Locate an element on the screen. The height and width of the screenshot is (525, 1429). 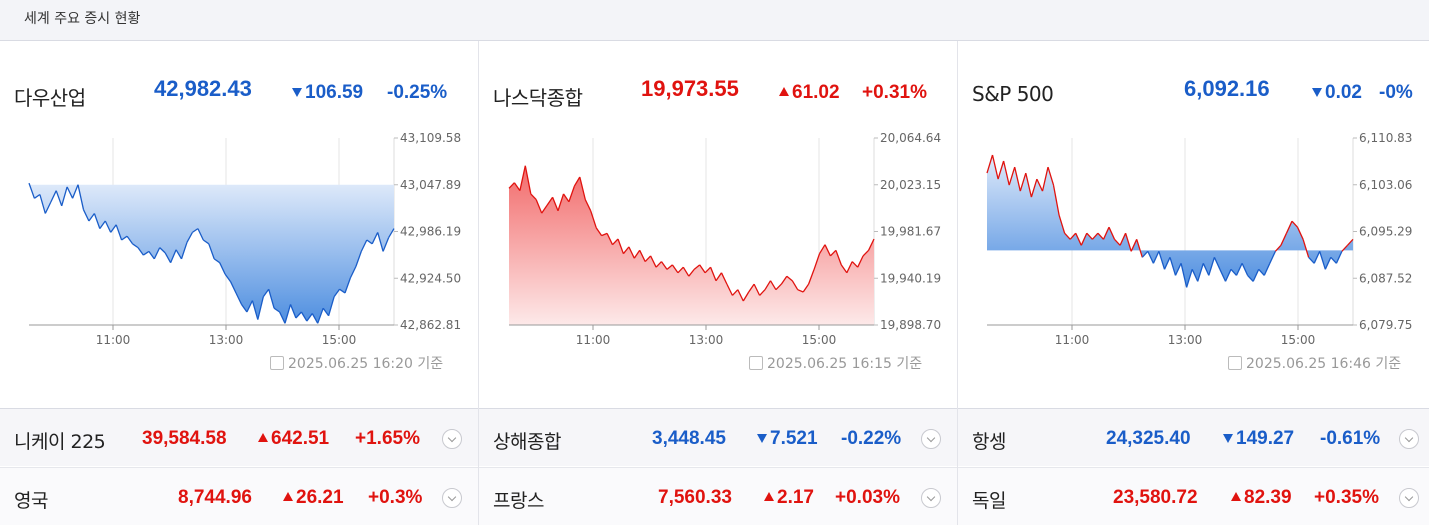
index-name: S&P 500 is located at coordinates (1013, 94).